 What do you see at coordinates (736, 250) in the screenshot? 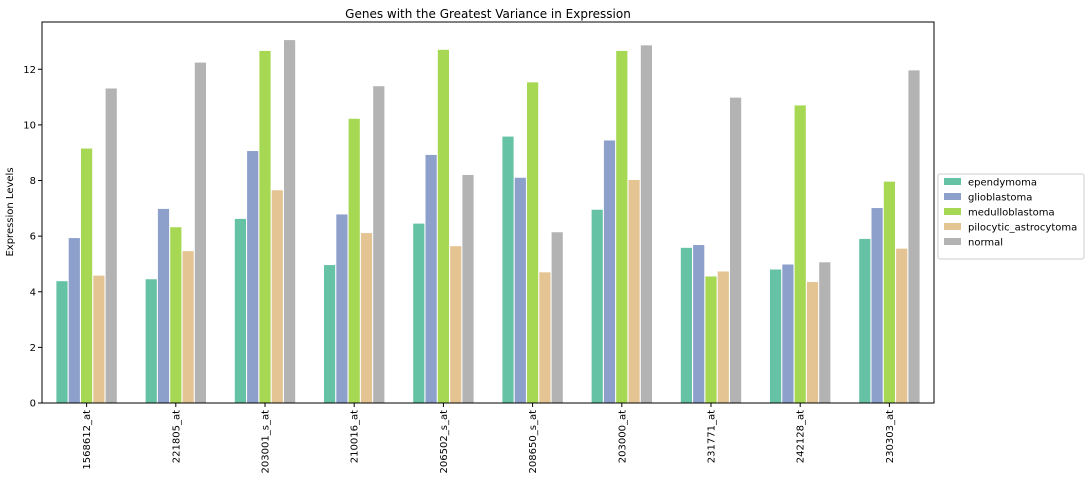
I see `bar-normal-231771_at` at bounding box center [736, 250].